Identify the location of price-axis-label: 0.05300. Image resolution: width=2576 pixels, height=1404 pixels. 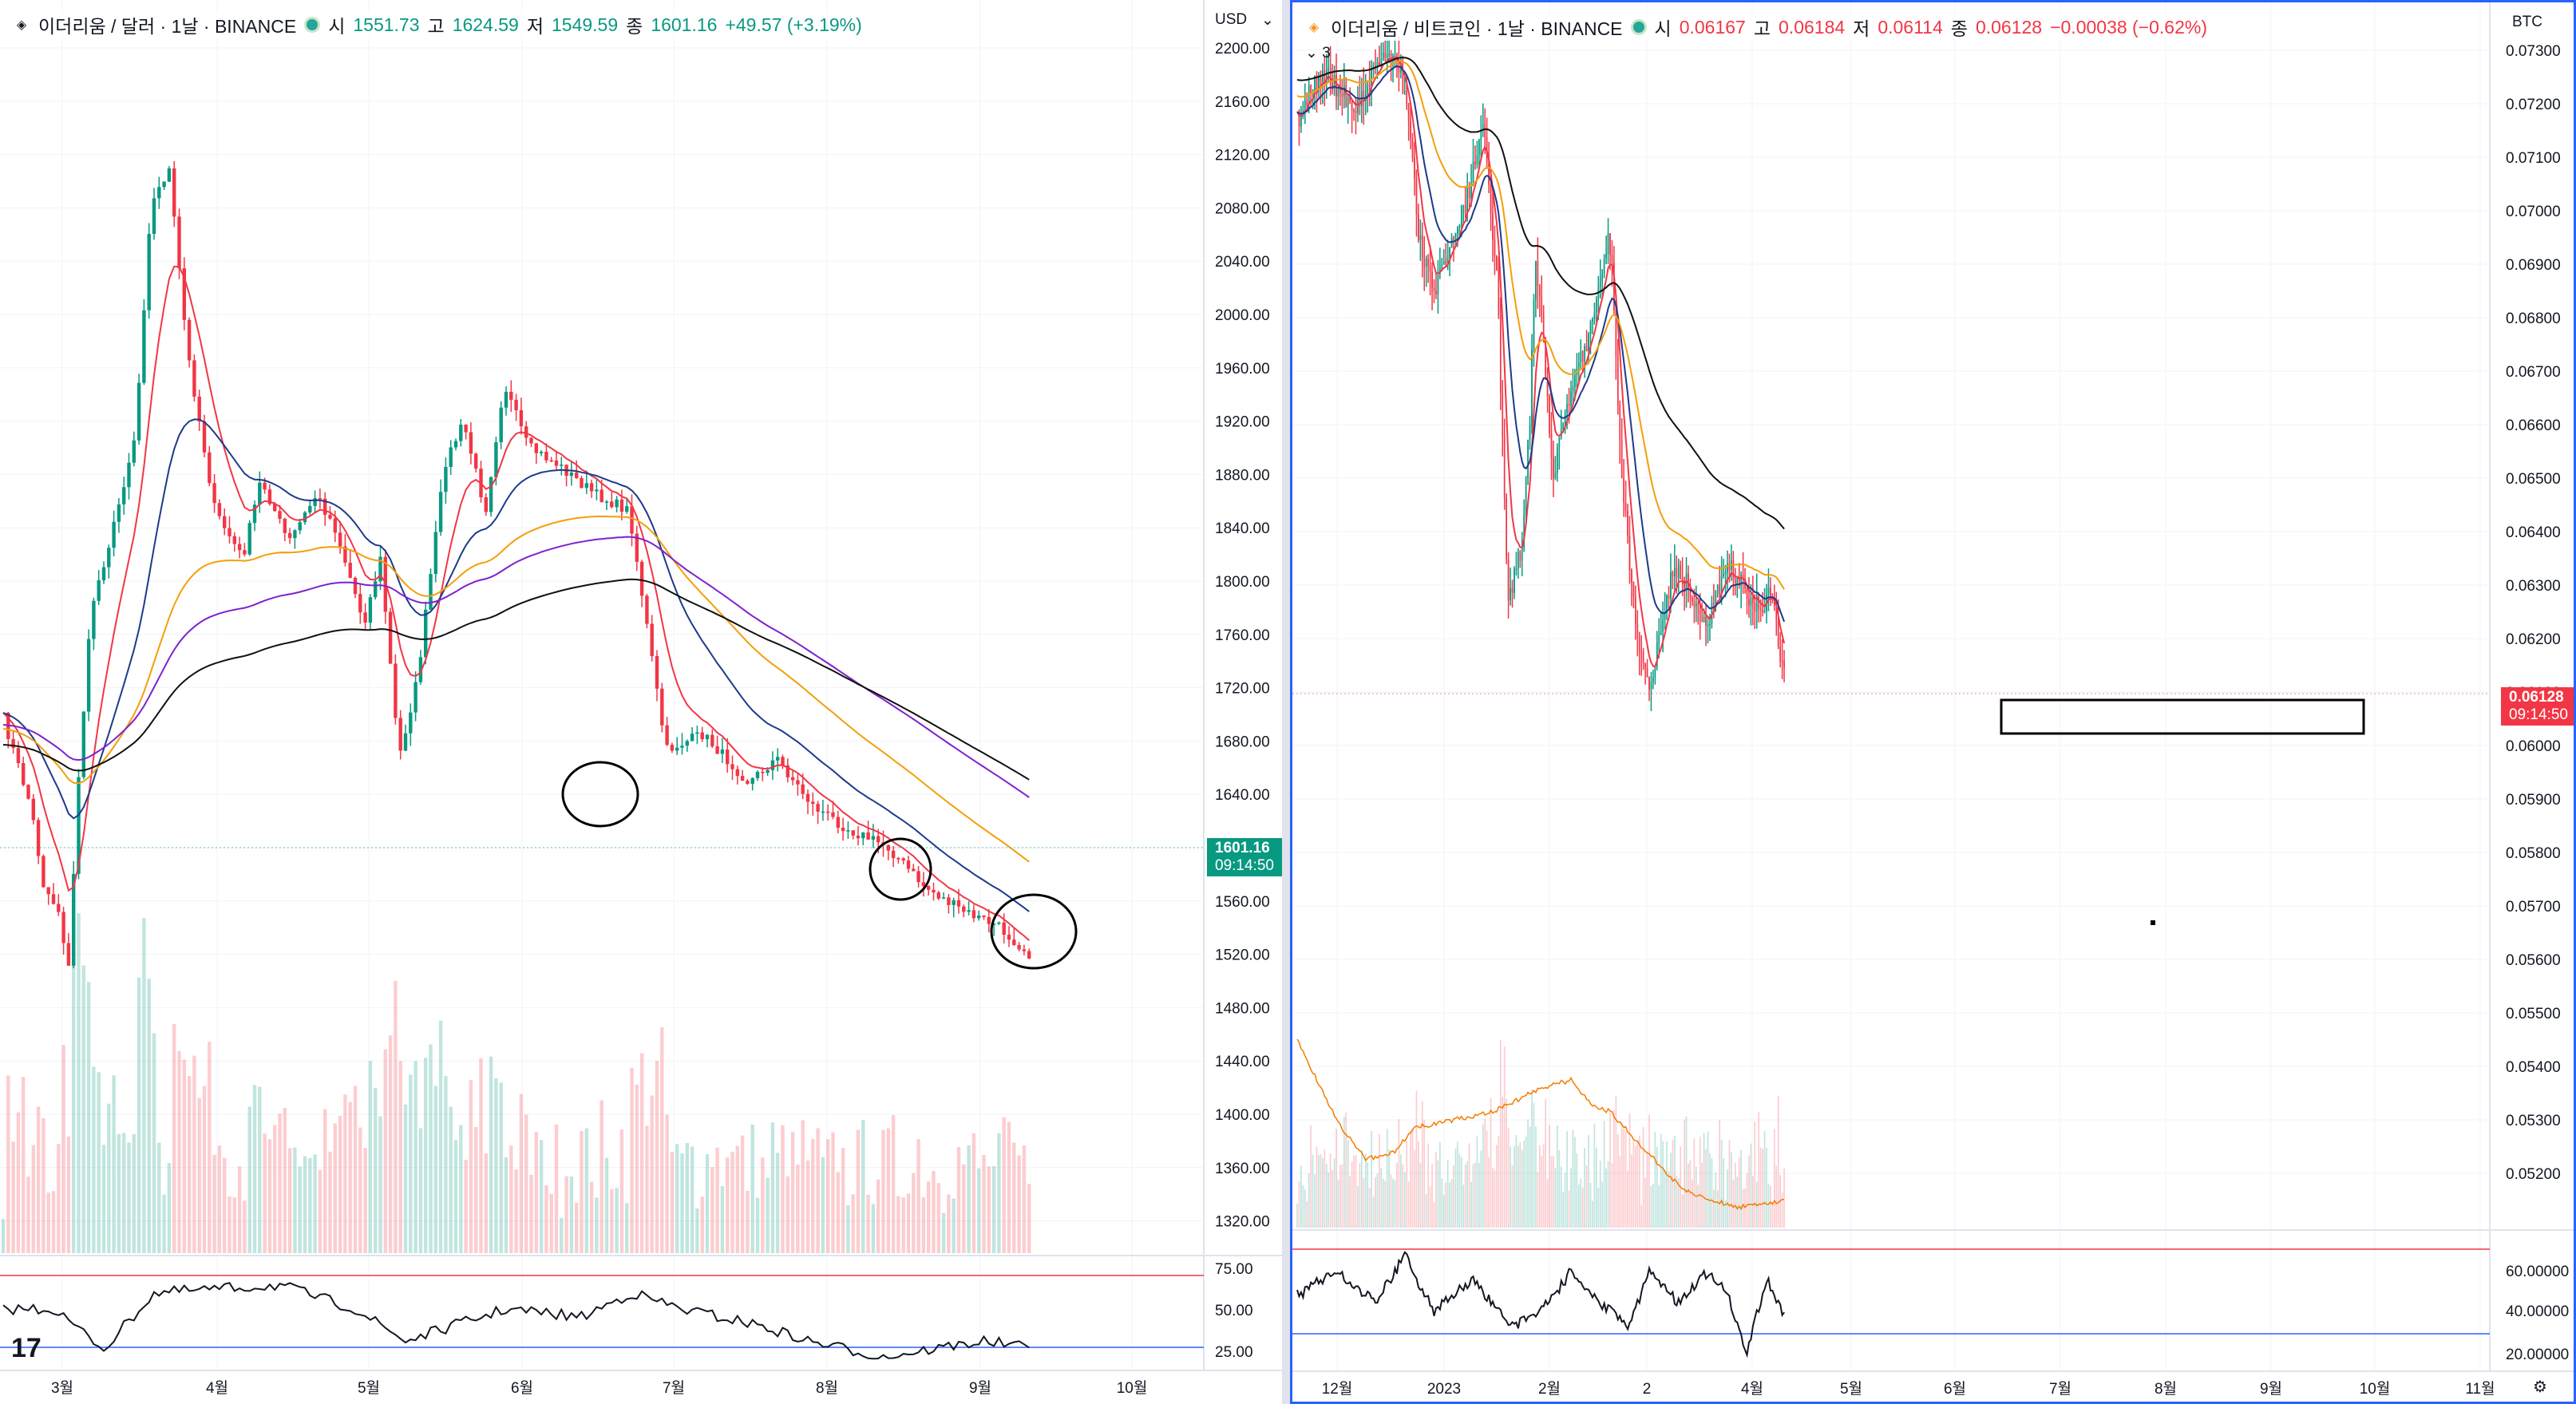
(2534, 1121).